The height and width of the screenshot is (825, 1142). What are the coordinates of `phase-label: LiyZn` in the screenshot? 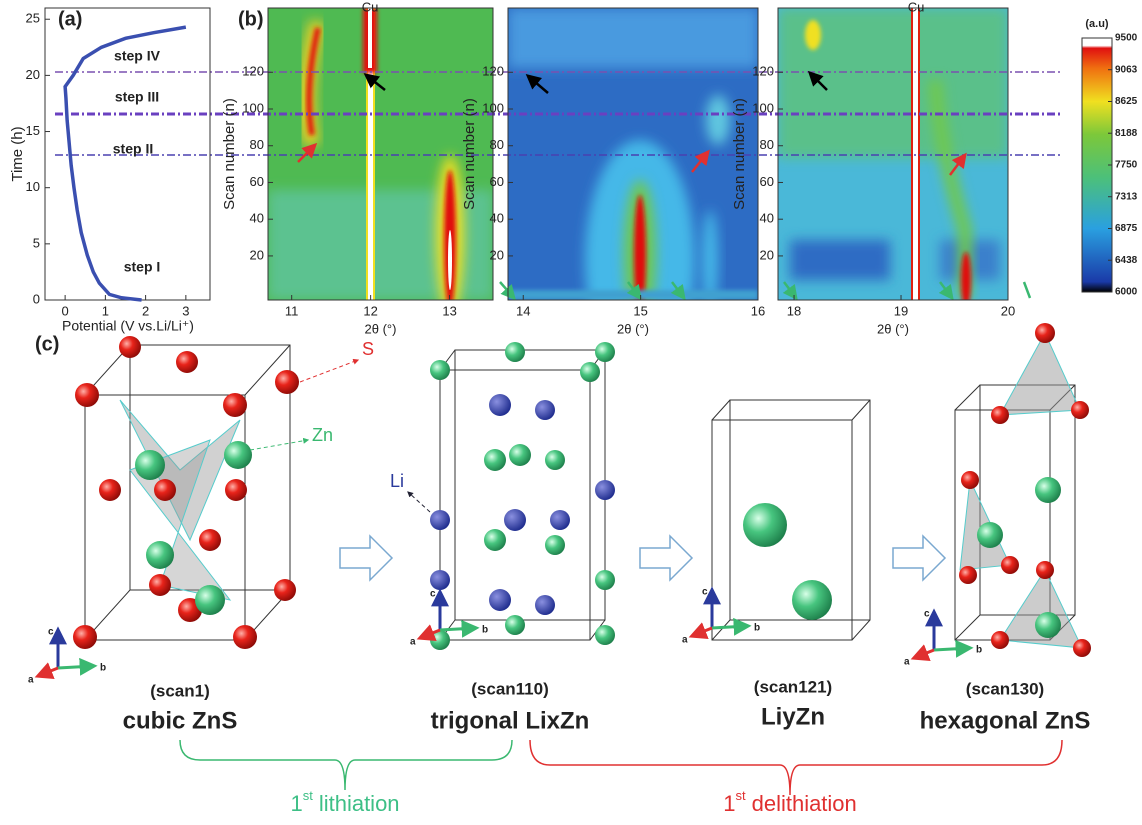 It's located at (793, 716).